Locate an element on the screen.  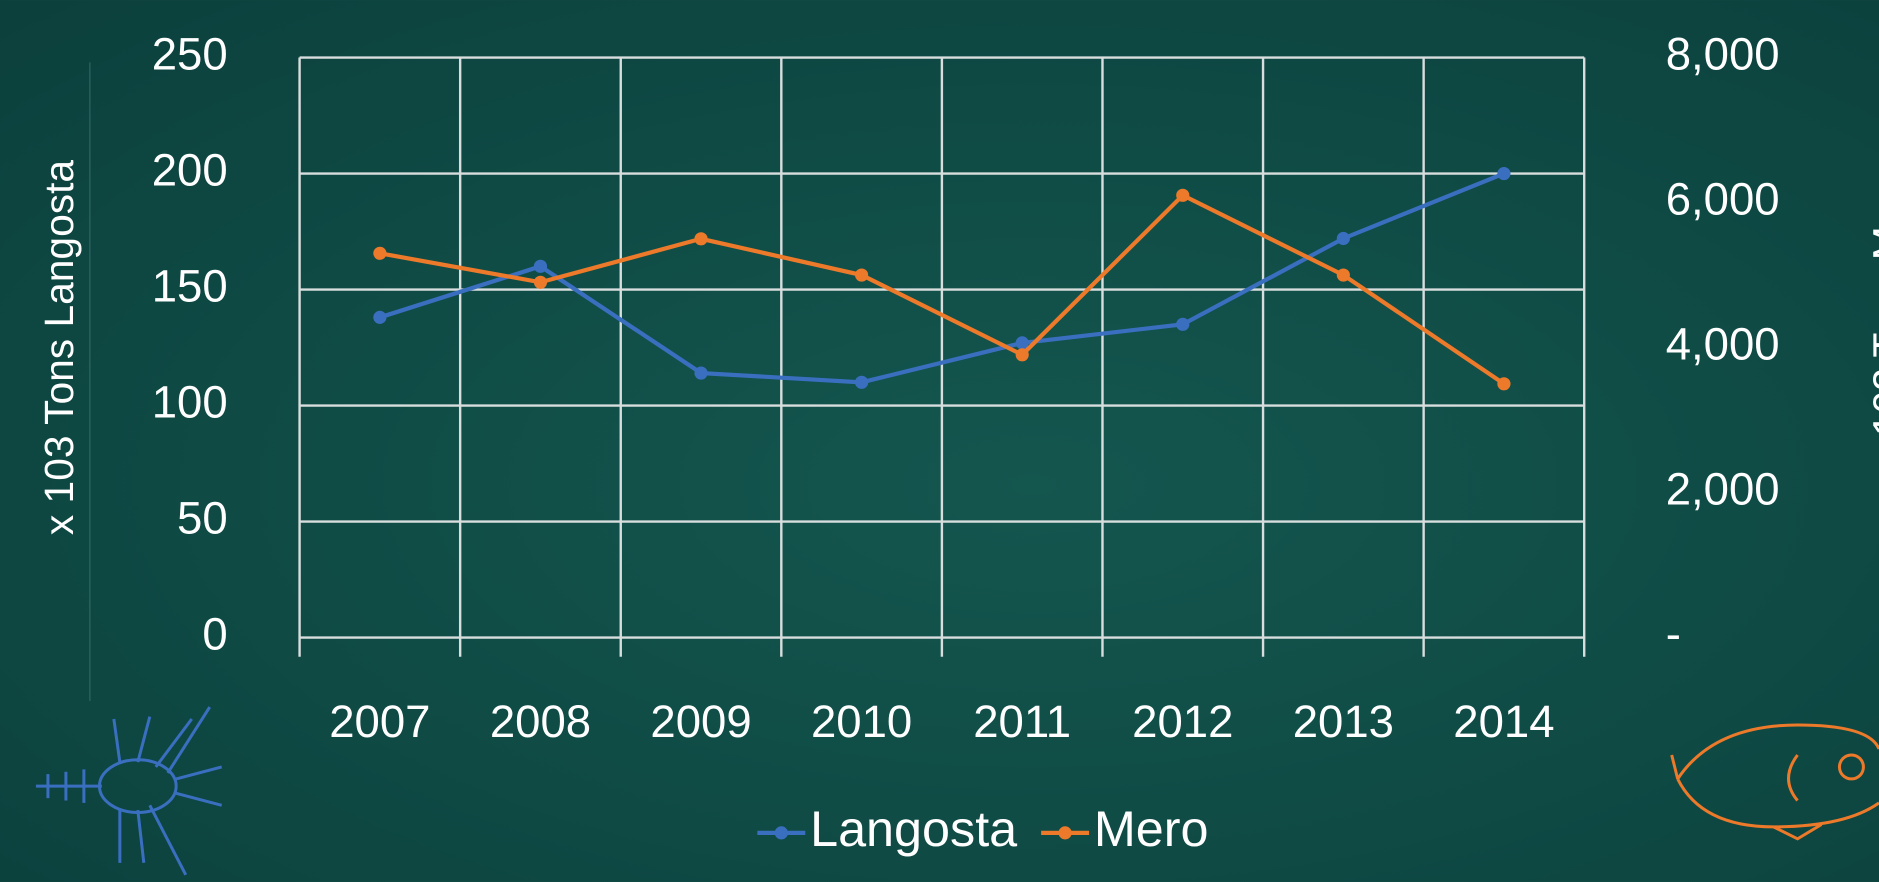
y-tick-label: 250 is located at coordinates (190, 54).